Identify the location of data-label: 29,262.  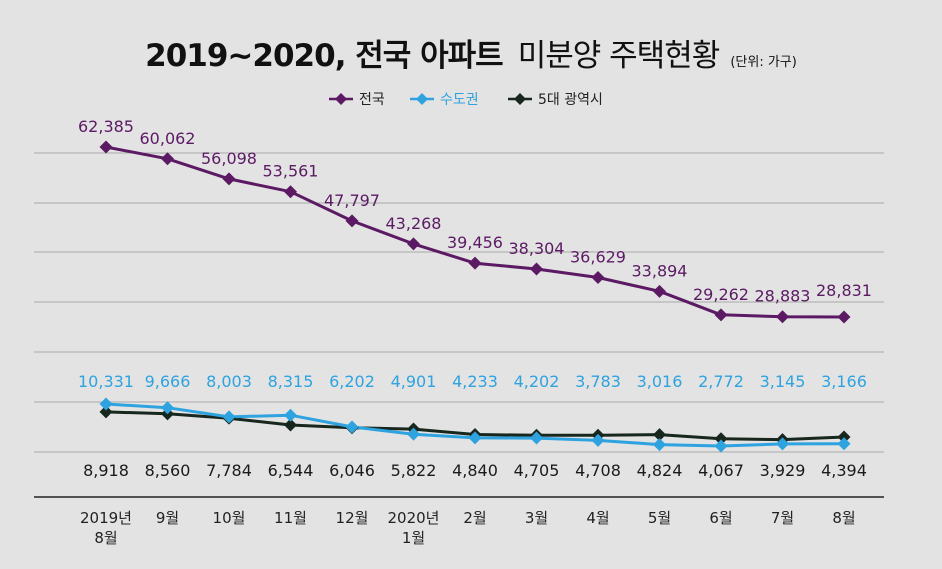
(721, 294).